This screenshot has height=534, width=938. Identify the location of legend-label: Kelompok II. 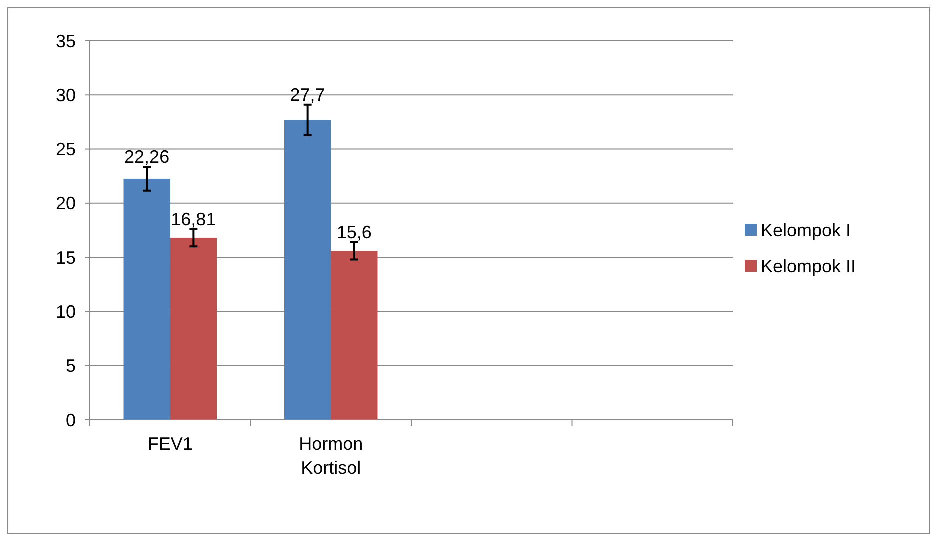
(808, 266).